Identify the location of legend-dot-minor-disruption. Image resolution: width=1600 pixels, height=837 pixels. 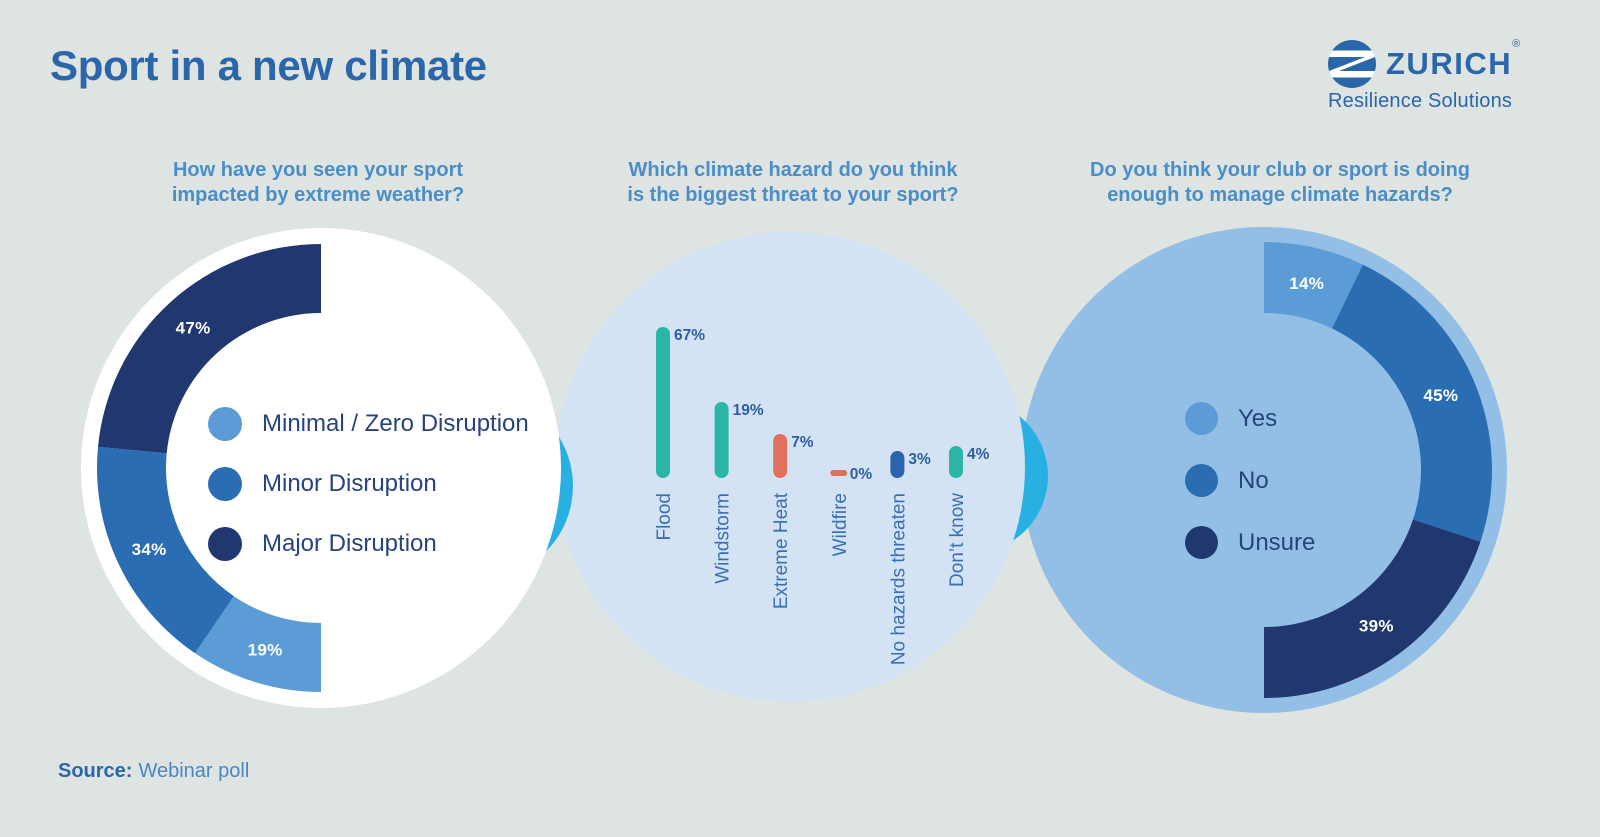
(225, 484).